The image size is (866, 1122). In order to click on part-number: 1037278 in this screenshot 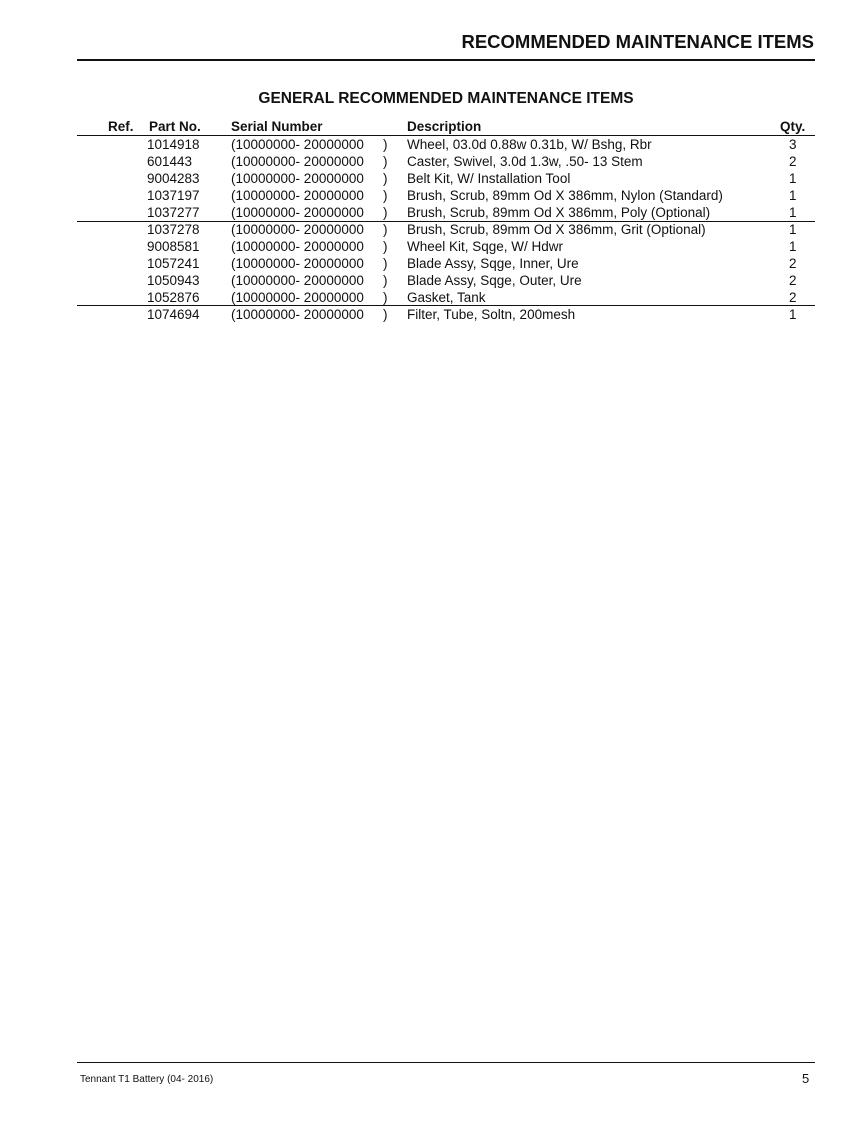, I will do `click(173, 229)`.